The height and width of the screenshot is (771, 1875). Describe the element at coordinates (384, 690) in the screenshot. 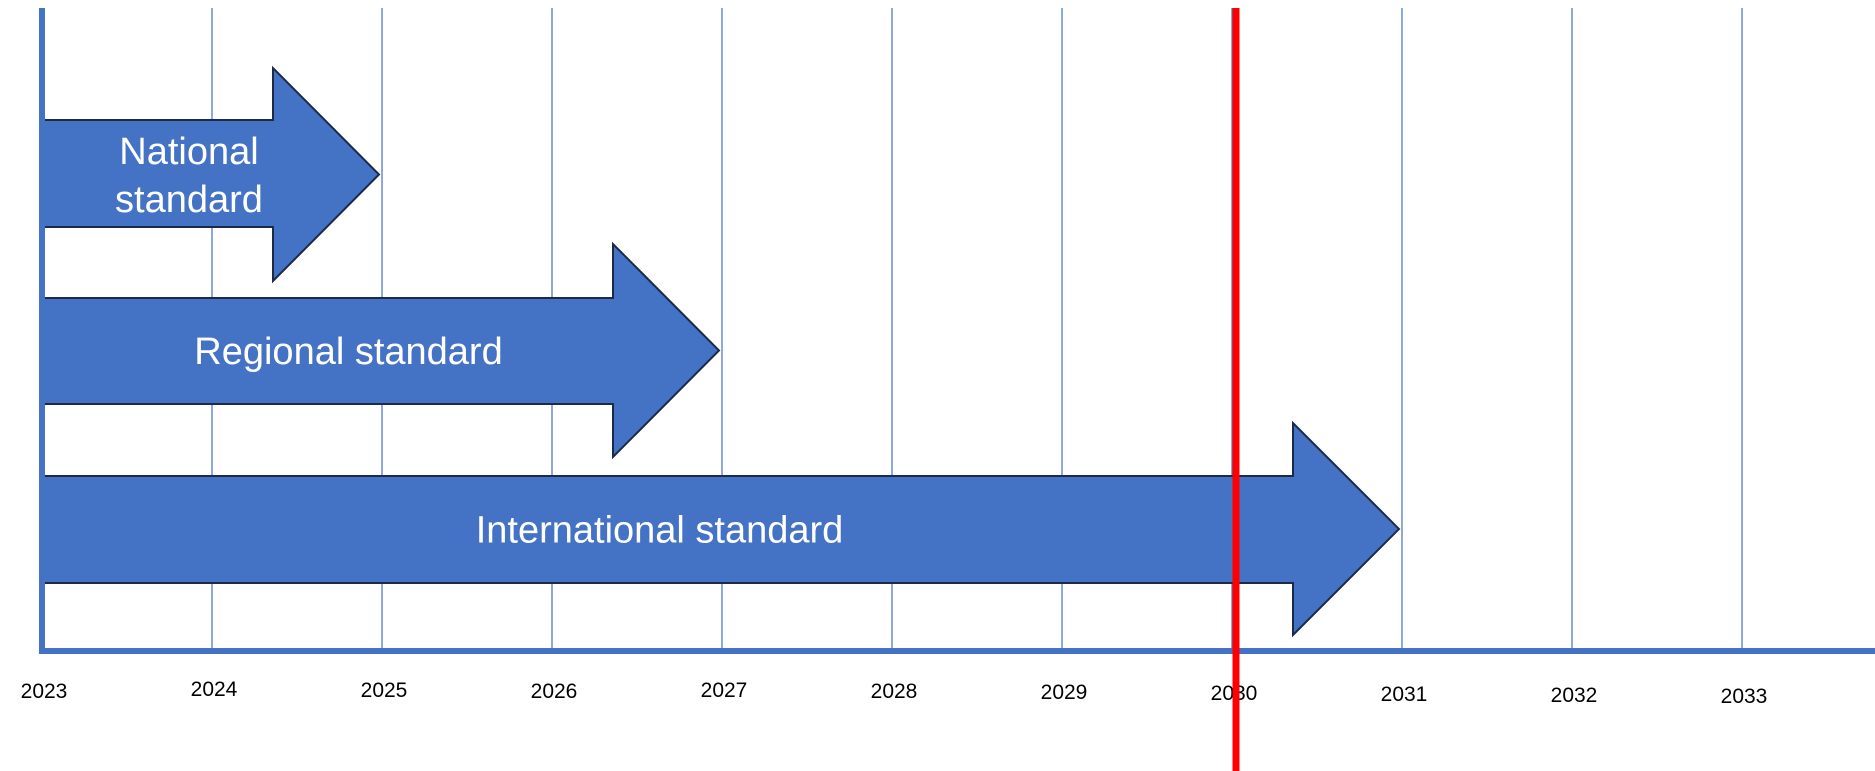

I see `year-label-2025: 2025` at that location.